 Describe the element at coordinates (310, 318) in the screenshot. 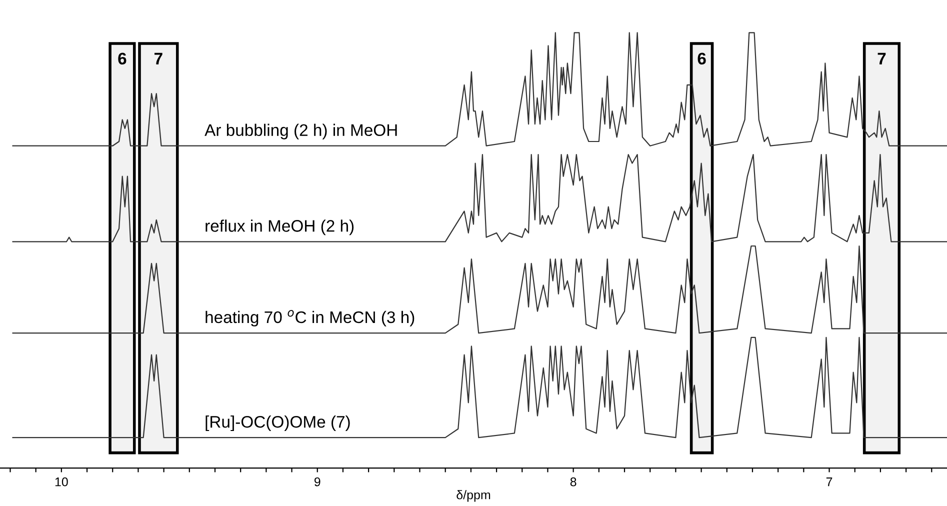

I see `series-label: heating 70 $^{o}$C in MeCN (3 h)` at that location.